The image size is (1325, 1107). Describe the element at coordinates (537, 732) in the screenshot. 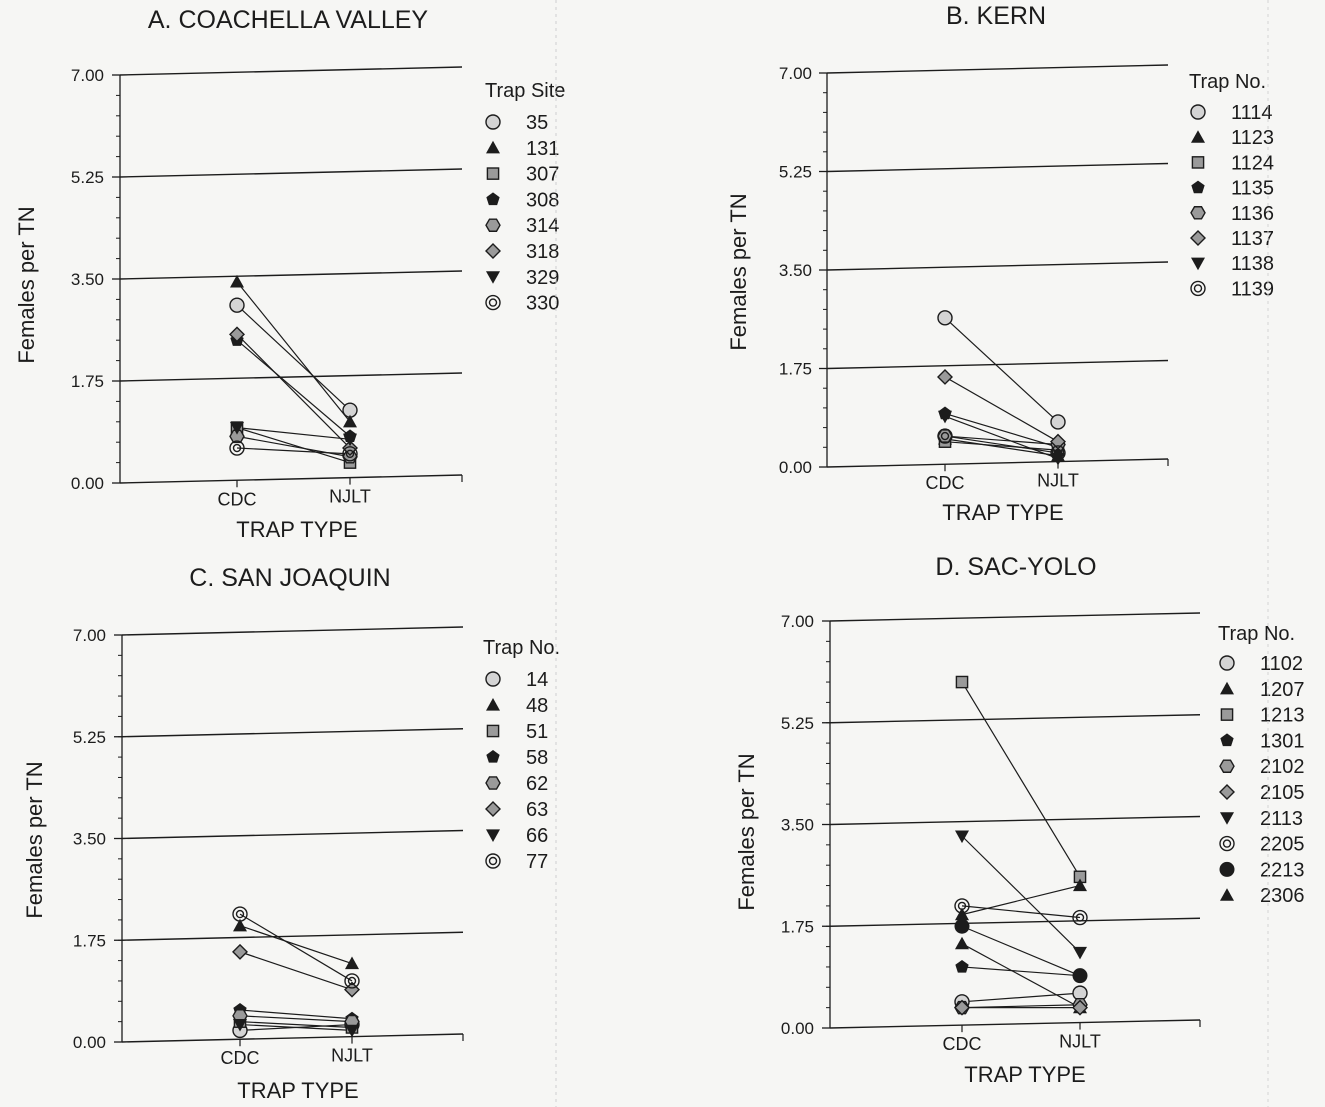

I see `legend-label-51: 51` at that location.